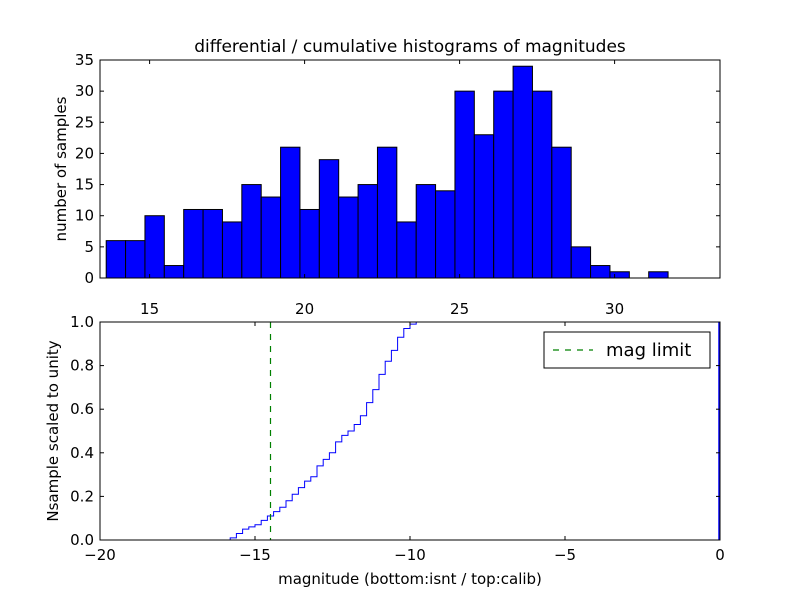 The image size is (800, 600). Describe the element at coordinates (648, 350) in the screenshot. I see `legend-label-mag-limit: mag limit` at that location.